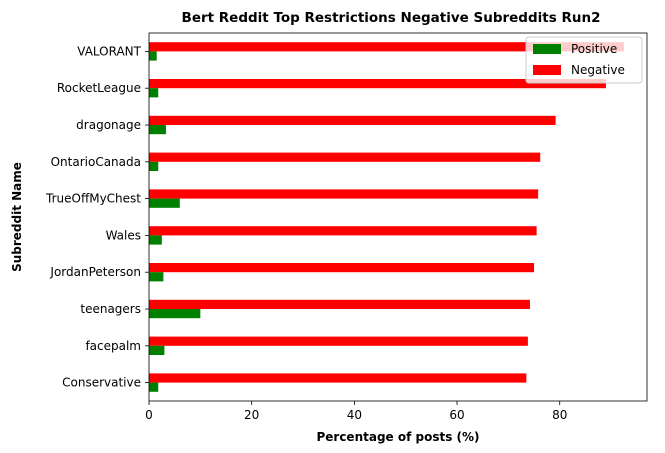  I want to click on bar-negative-wales, so click(343, 231).